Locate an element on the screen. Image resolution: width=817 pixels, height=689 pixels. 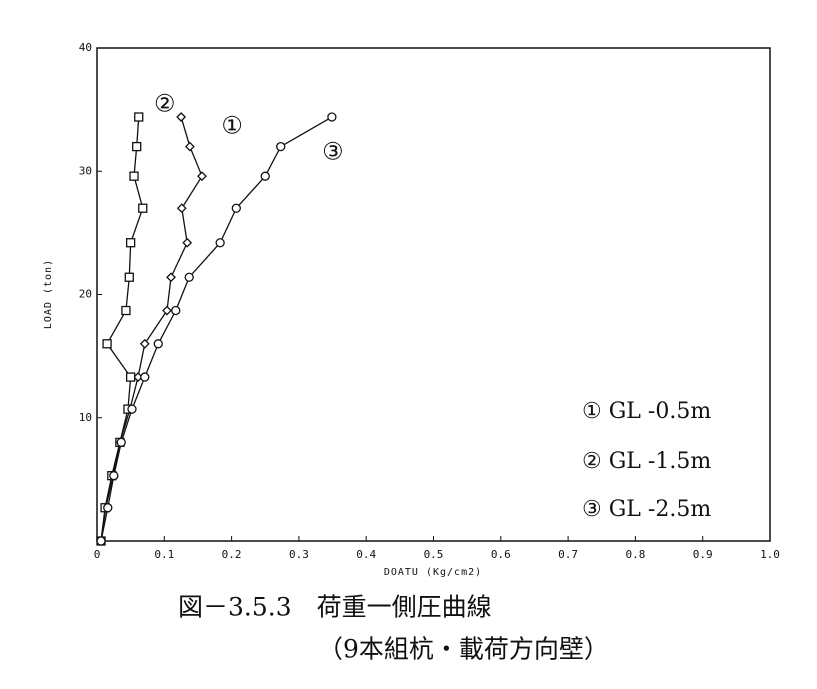
x-tick-label: 0.4 is located at coordinates (366, 554).